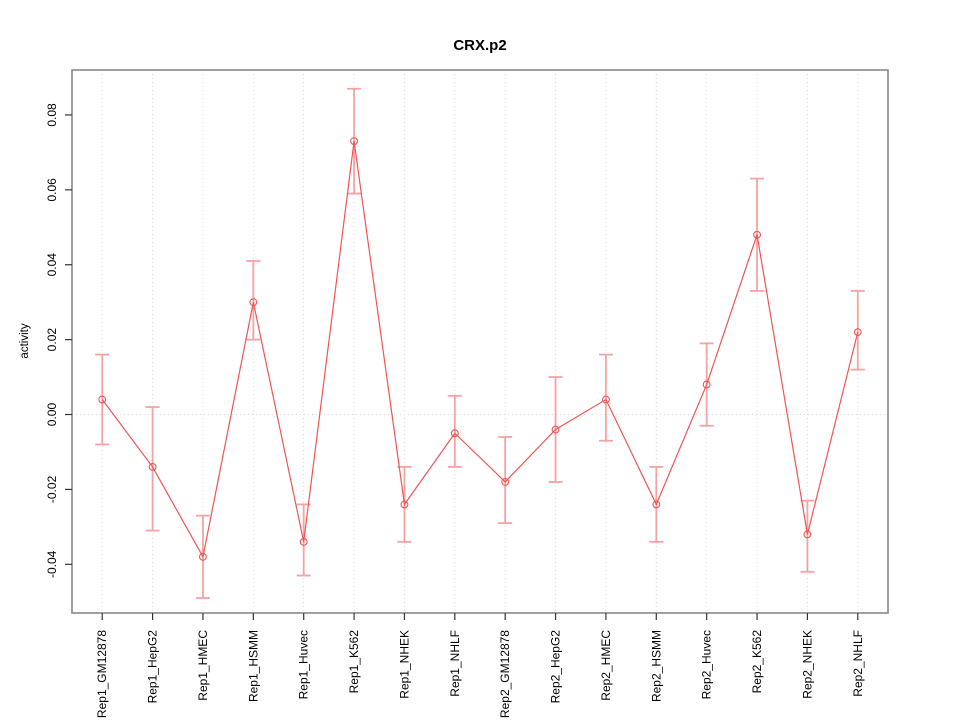 This screenshot has height=720, width=960. What do you see at coordinates (656, 666) in the screenshot?
I see `x-tick-label: Rep2_HSMM` at bounding box center [656, 666].